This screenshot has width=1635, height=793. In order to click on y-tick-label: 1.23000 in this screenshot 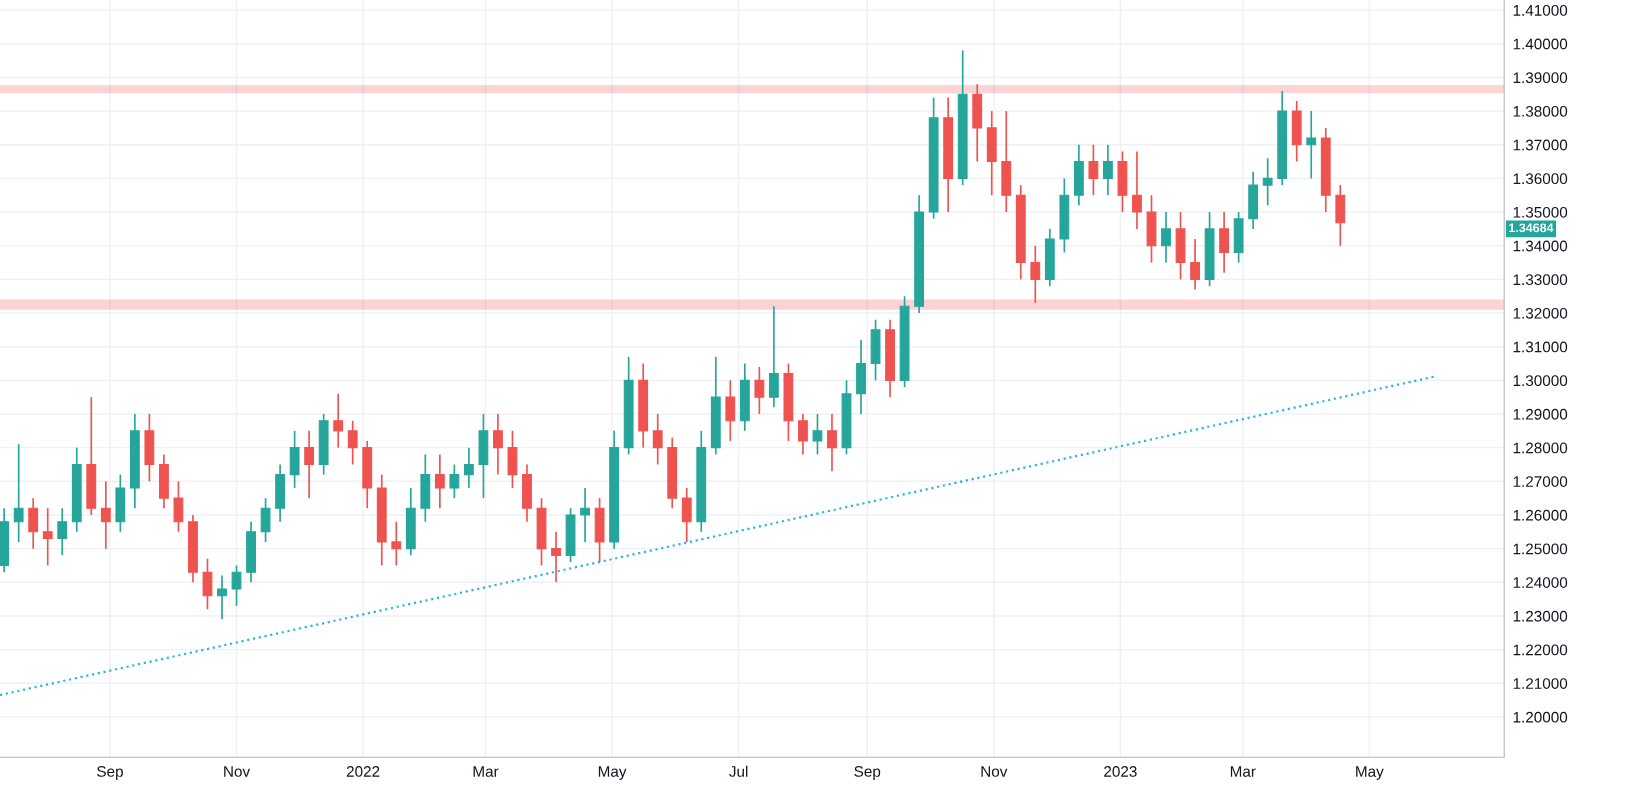, I will do `click(1540, 616)`.